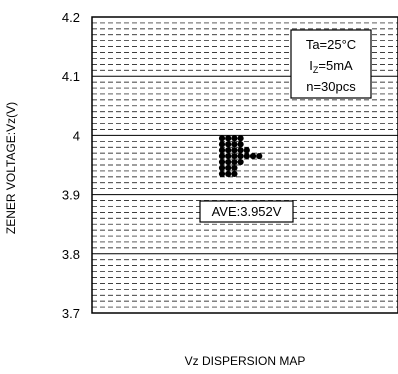 The width and height of the screenshot is (398, 374). Describe the element at coordinates (11, 168) in the screenshot. I see `y-axis-label: ZENER VOLTAGE:Vz(V)` at that location.